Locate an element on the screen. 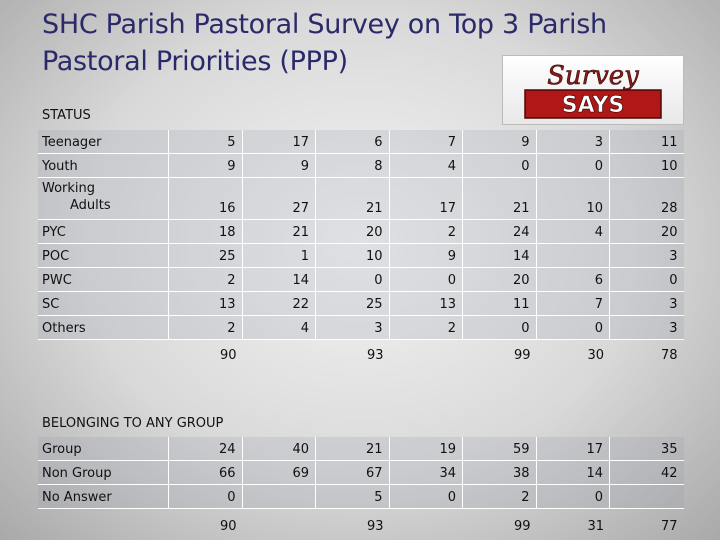 The height and width of the screenshot is (540, 720). status-section-label: STATUS is located at coordinates (66, 115).